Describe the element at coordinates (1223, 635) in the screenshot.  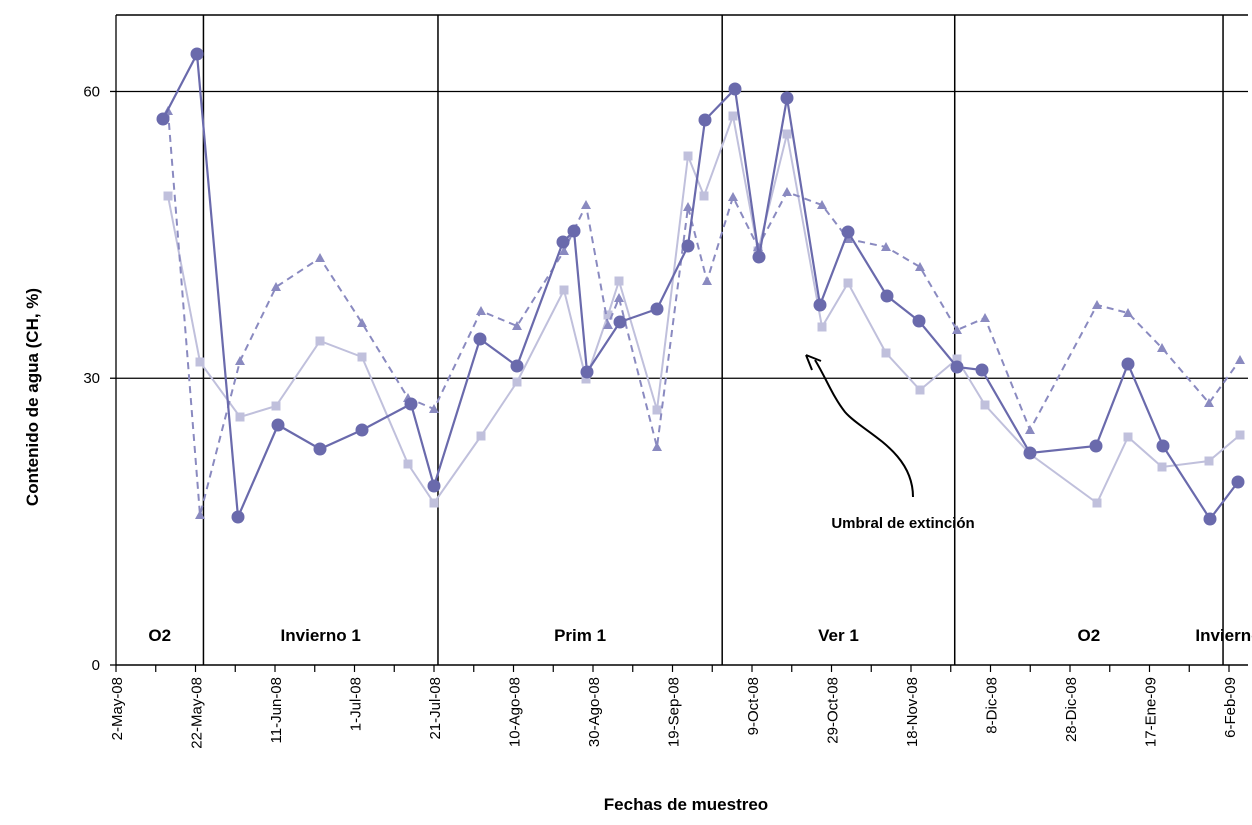
I see `season-label: Invierno 2` at that location.